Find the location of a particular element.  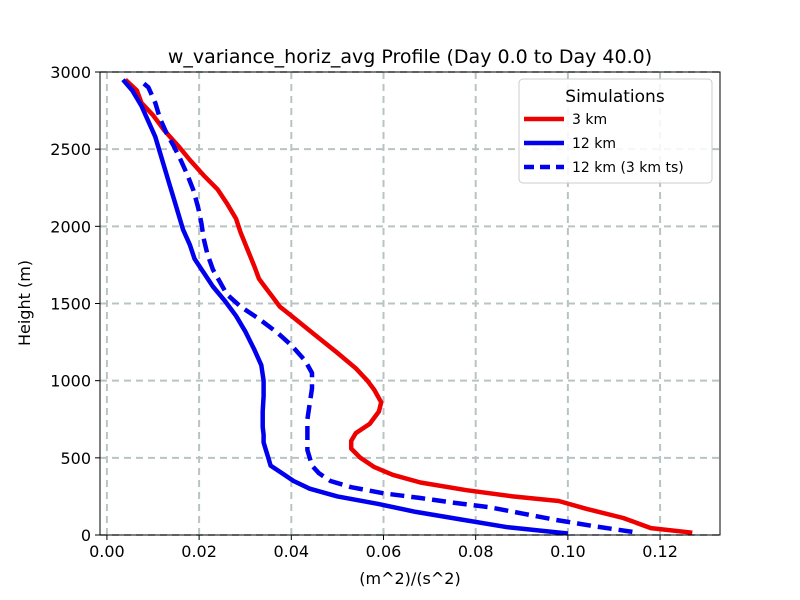

legend-label-3-km: 3 km is located at coordinates (589, 120).